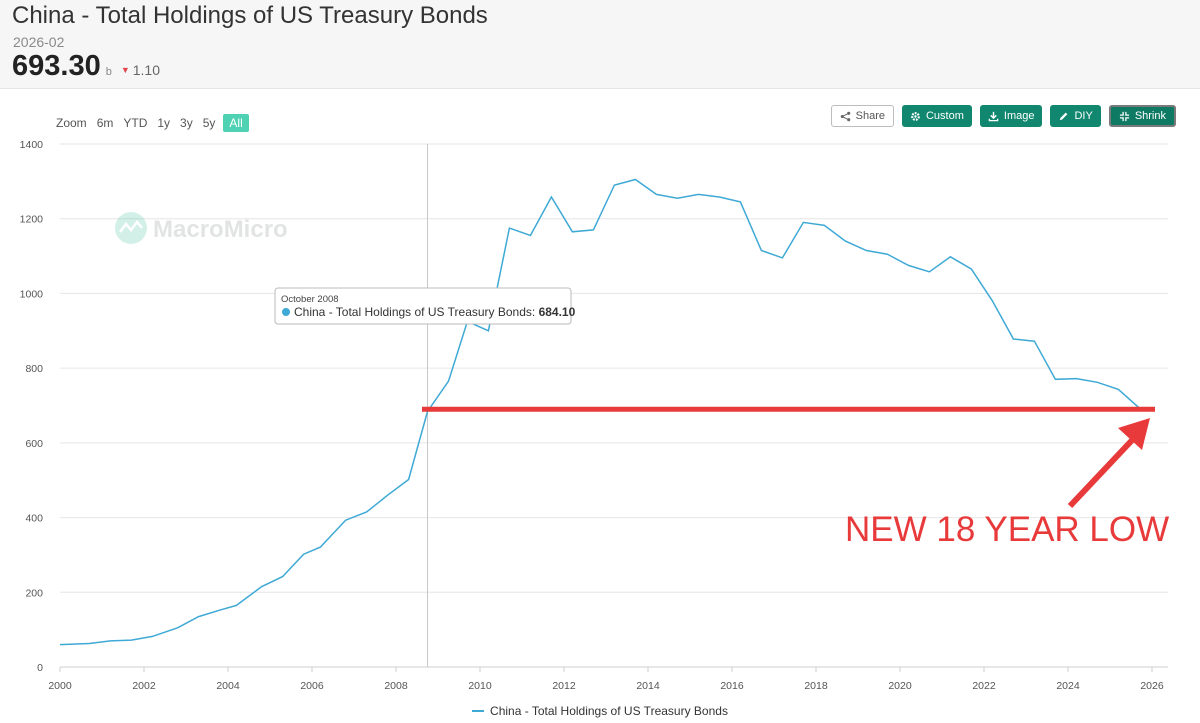 This screenshot has height=723, width=1200. What do you see at coordinates (312, 686) in the screenshot?
I see `x-tick-label: 2006` at bounding box center [312, 686].